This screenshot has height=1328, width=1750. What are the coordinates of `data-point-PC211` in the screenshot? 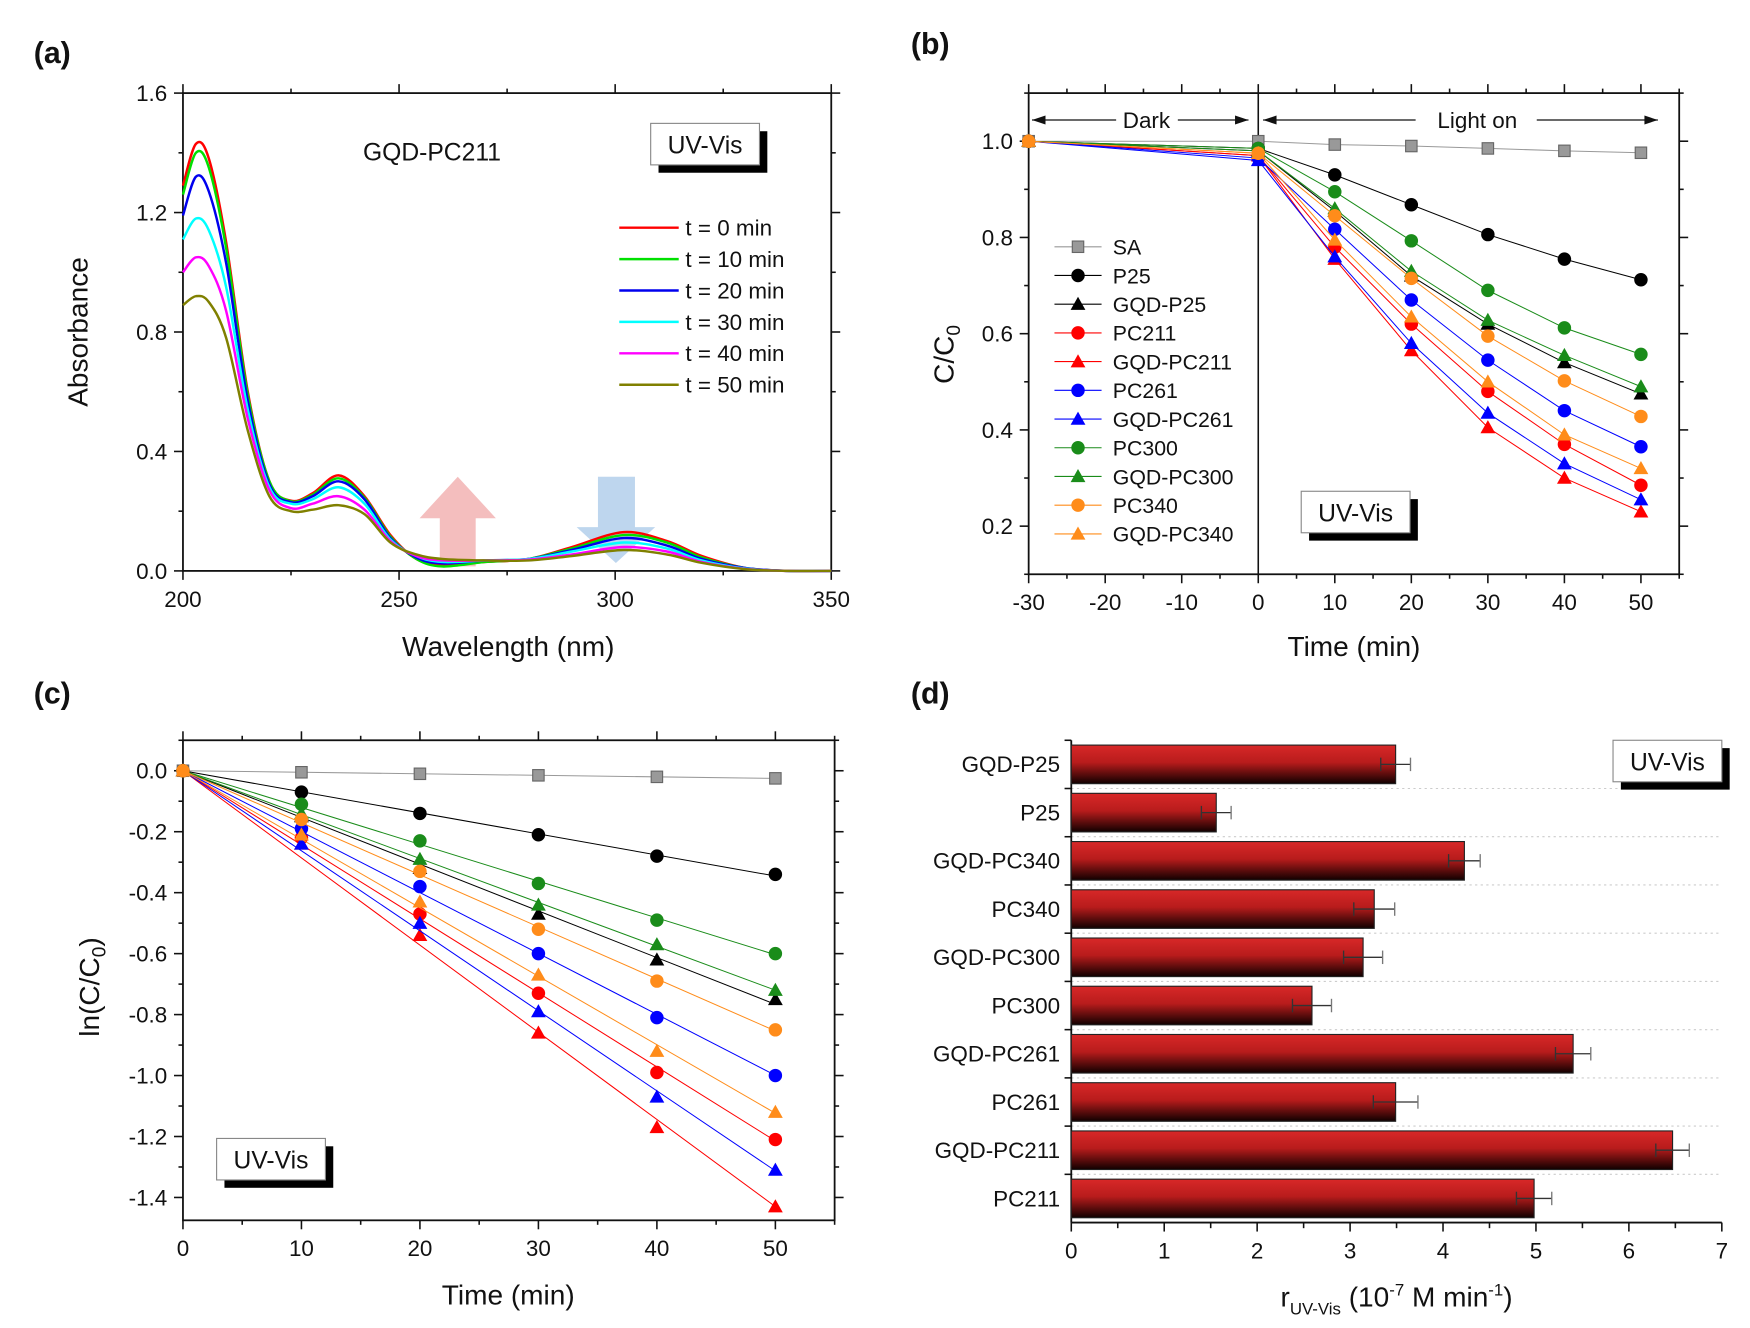 It's located at (775, 1139).